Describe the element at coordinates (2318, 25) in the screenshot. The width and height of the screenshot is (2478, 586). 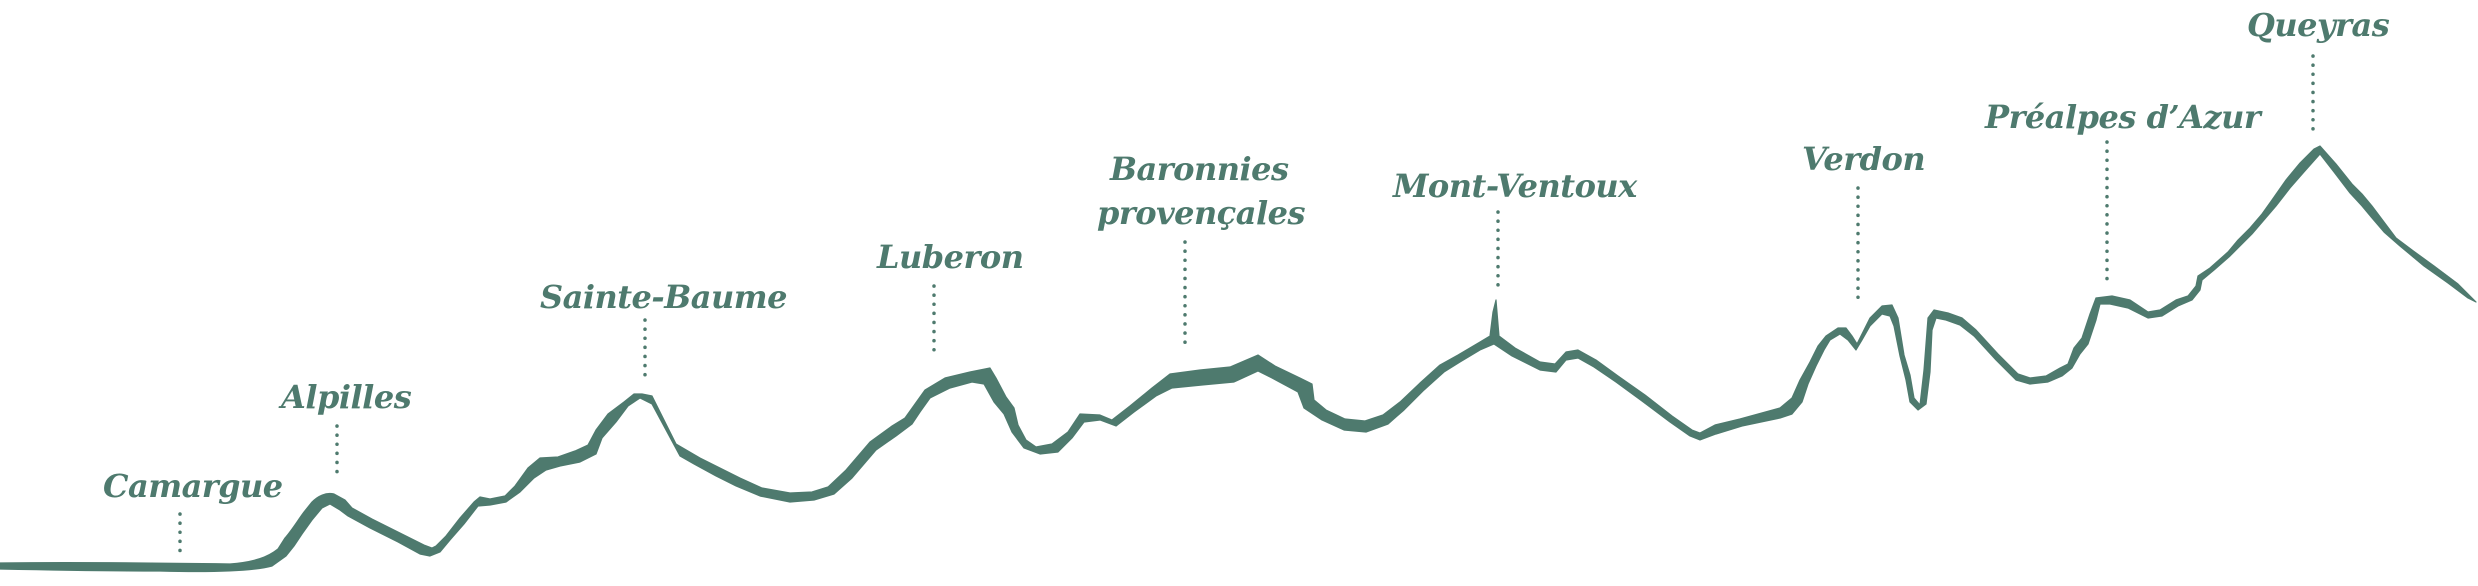
I see `region-label-queyras: Queyras` at that location.